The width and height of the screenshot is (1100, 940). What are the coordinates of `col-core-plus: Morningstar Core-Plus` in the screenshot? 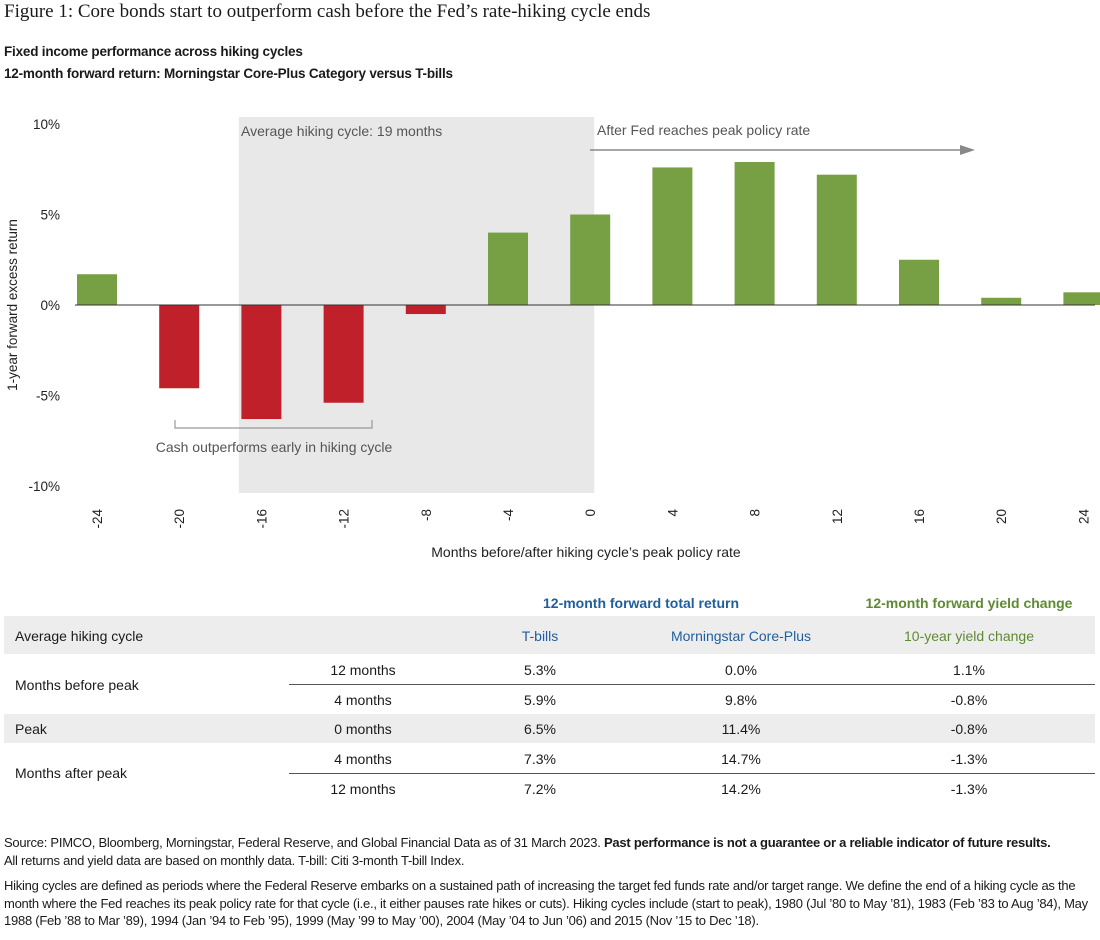 It's located at (741, 636).